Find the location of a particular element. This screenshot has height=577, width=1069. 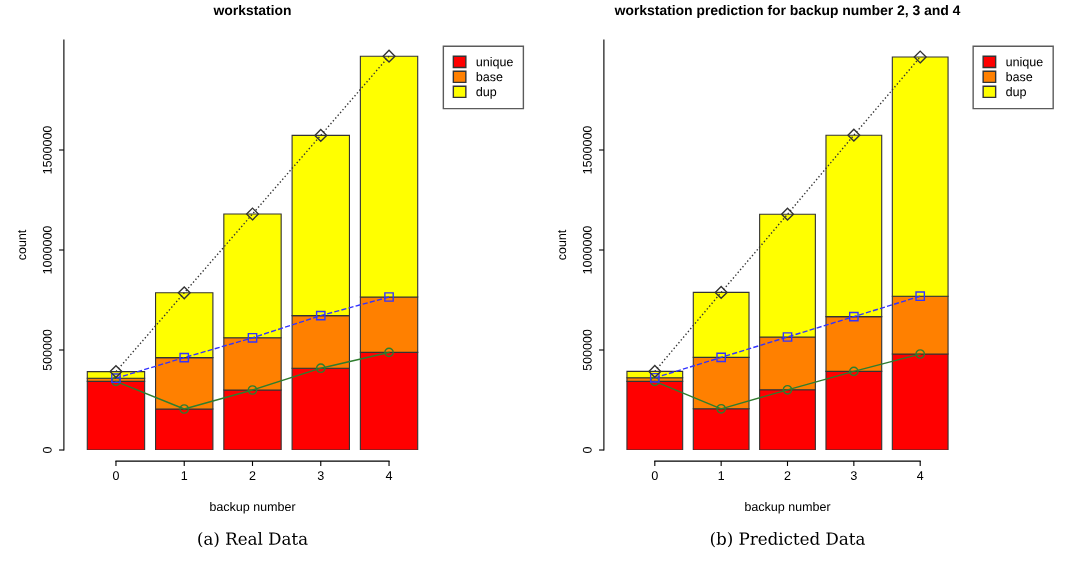

chart-title: workstation is located at coordinates (252, 10).